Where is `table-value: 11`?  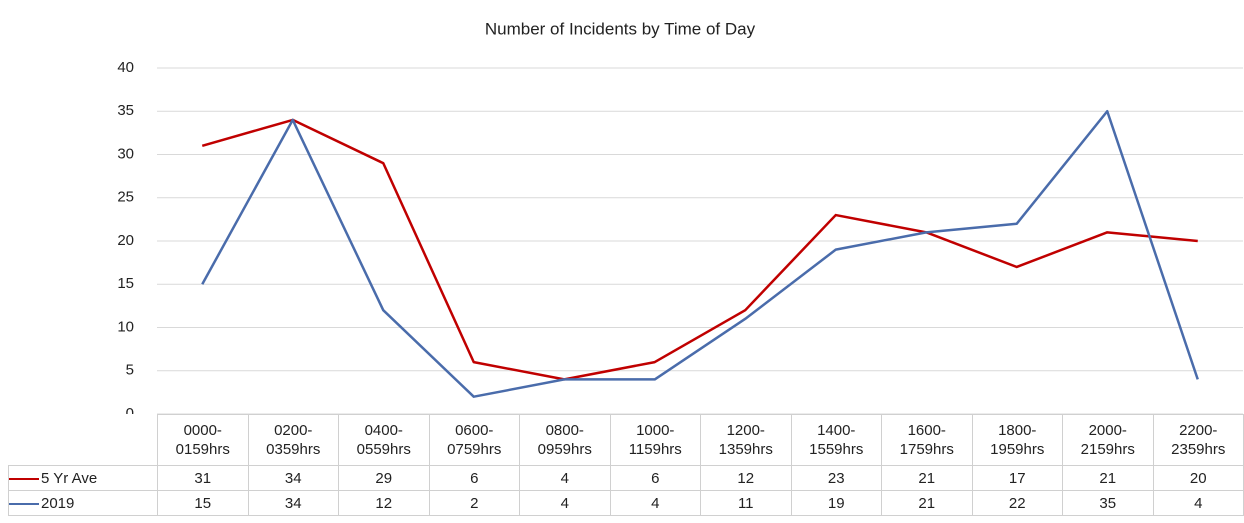 table-value: 11 is located at coordinates (746, 503).